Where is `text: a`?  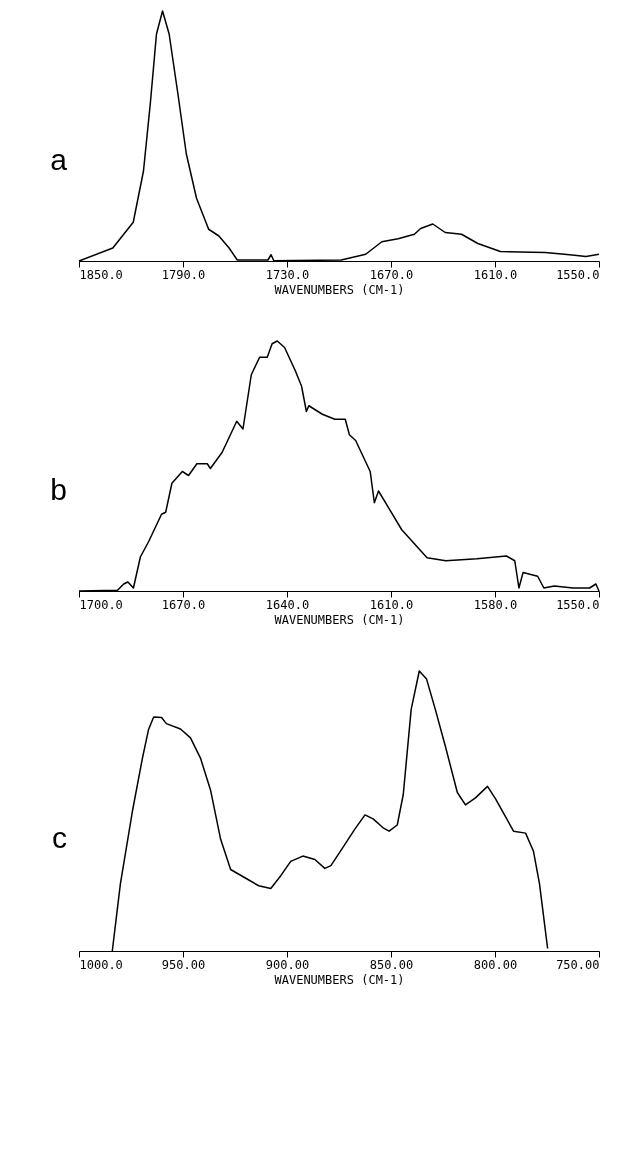
text: a is located at coordinates (59, 159).